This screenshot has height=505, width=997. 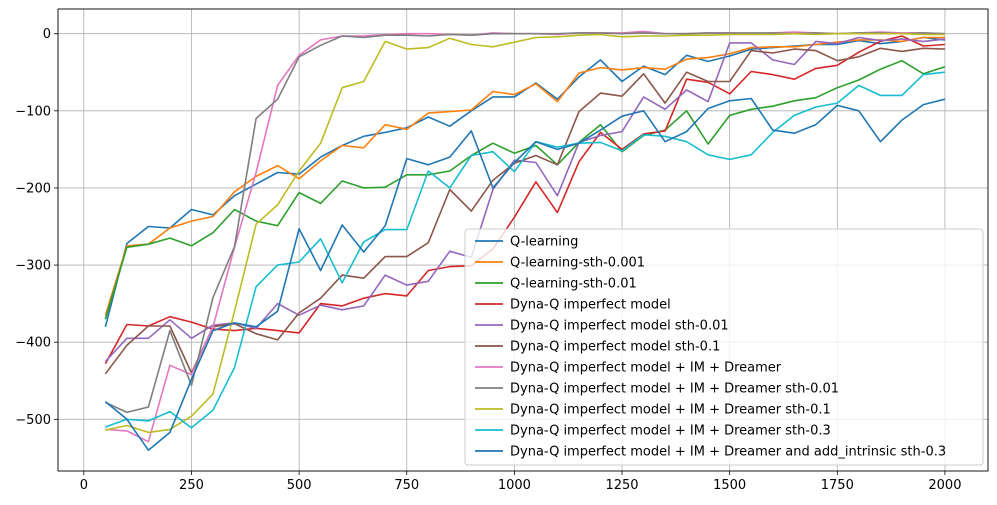 What do you see at coordinates (47, 34) in the screenshot?
I see `y-tick-label: 0` at bounding box center [47, 34].